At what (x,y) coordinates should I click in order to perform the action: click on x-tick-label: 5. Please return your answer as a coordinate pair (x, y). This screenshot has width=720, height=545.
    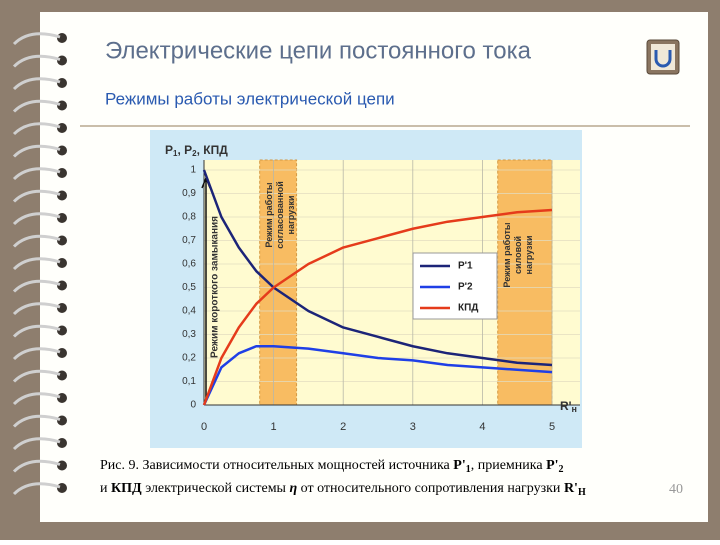
    Looking at the image, I should click on (552, 427).